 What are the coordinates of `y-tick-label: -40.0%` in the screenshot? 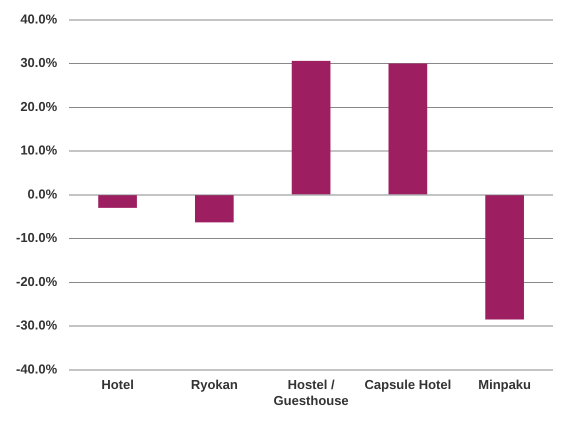 It's located at (37, 368).